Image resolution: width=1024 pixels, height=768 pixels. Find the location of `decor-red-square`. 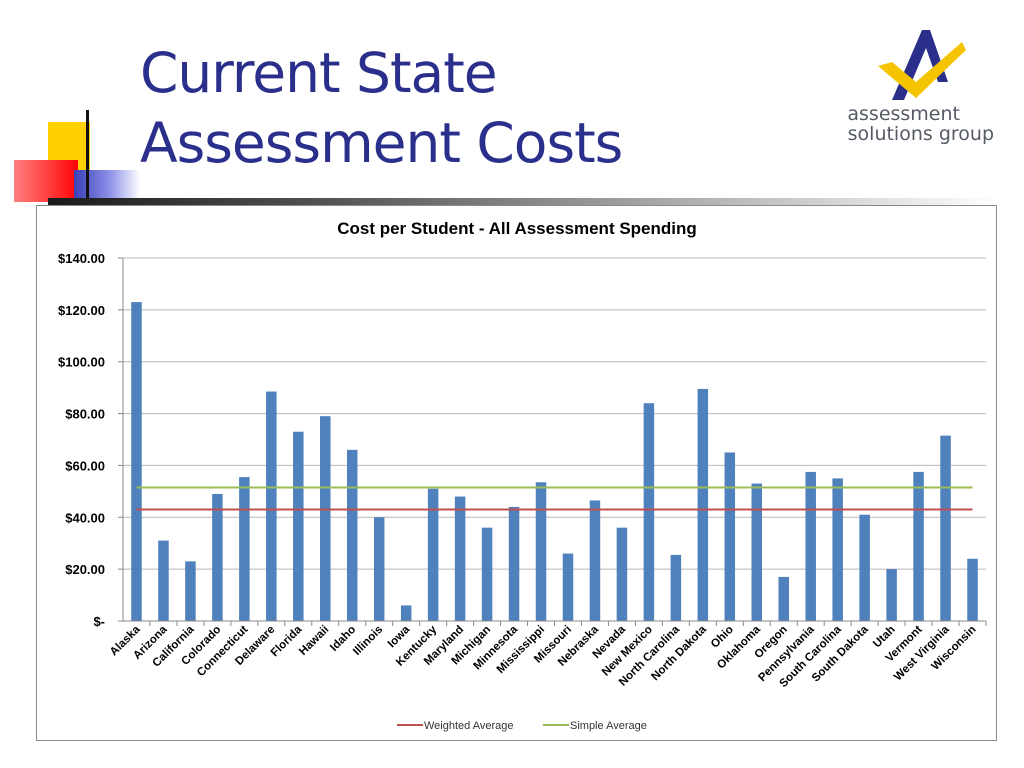

decor-red-square is located at coordinates (46, 181).